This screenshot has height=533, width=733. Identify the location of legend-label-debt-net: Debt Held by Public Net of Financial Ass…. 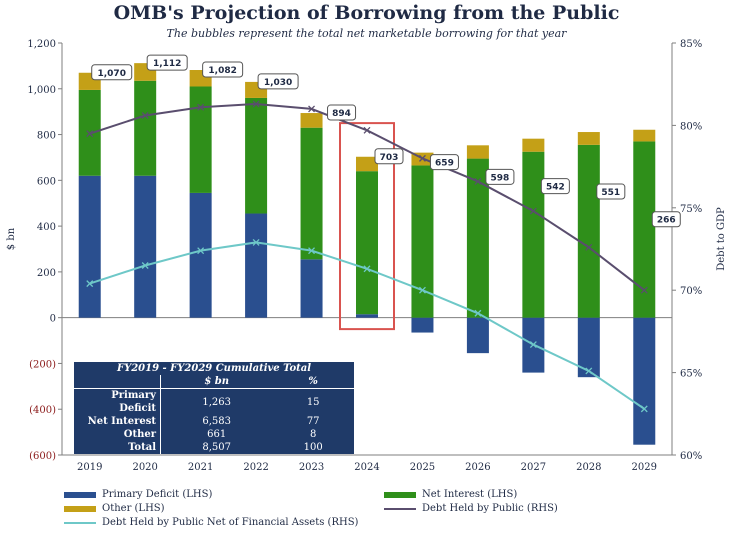
(230, 522).